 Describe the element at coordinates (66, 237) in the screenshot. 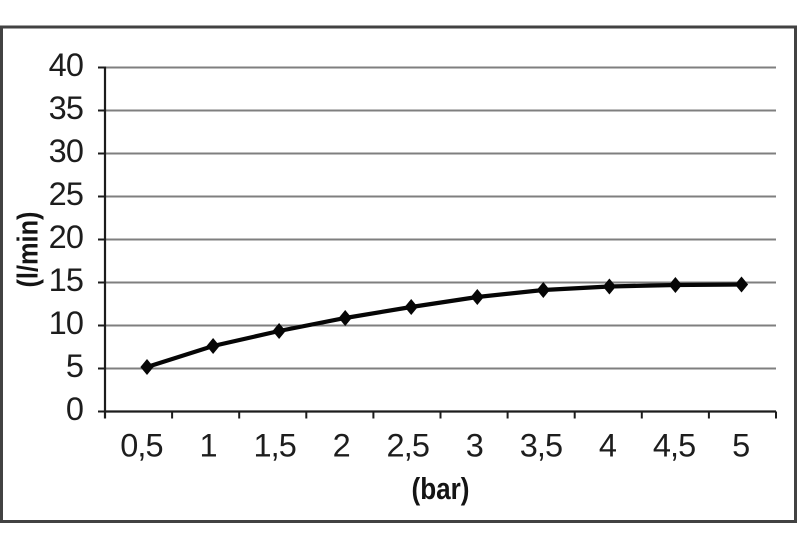

I see `svg-text: 20` at that location.